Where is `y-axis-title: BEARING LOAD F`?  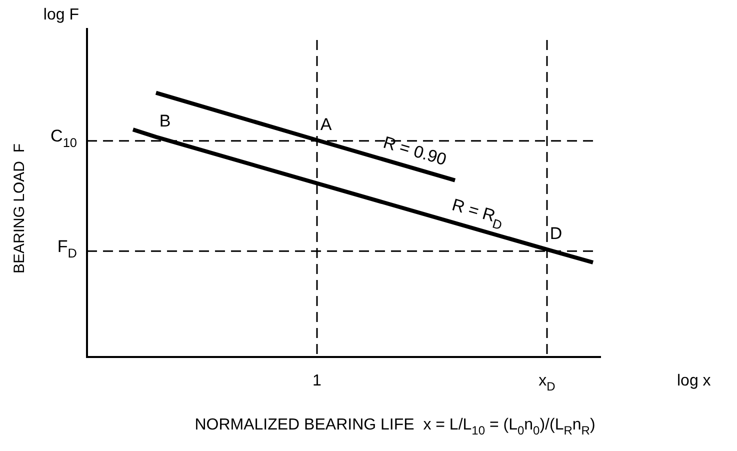 y-axis-title: BEARING LOAD F is located at coordinates (19, 208).